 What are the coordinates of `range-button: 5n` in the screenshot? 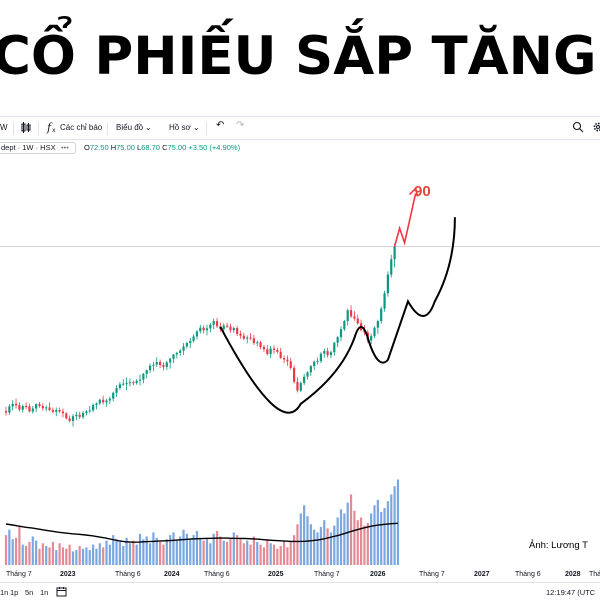 It's located at (29, 592).